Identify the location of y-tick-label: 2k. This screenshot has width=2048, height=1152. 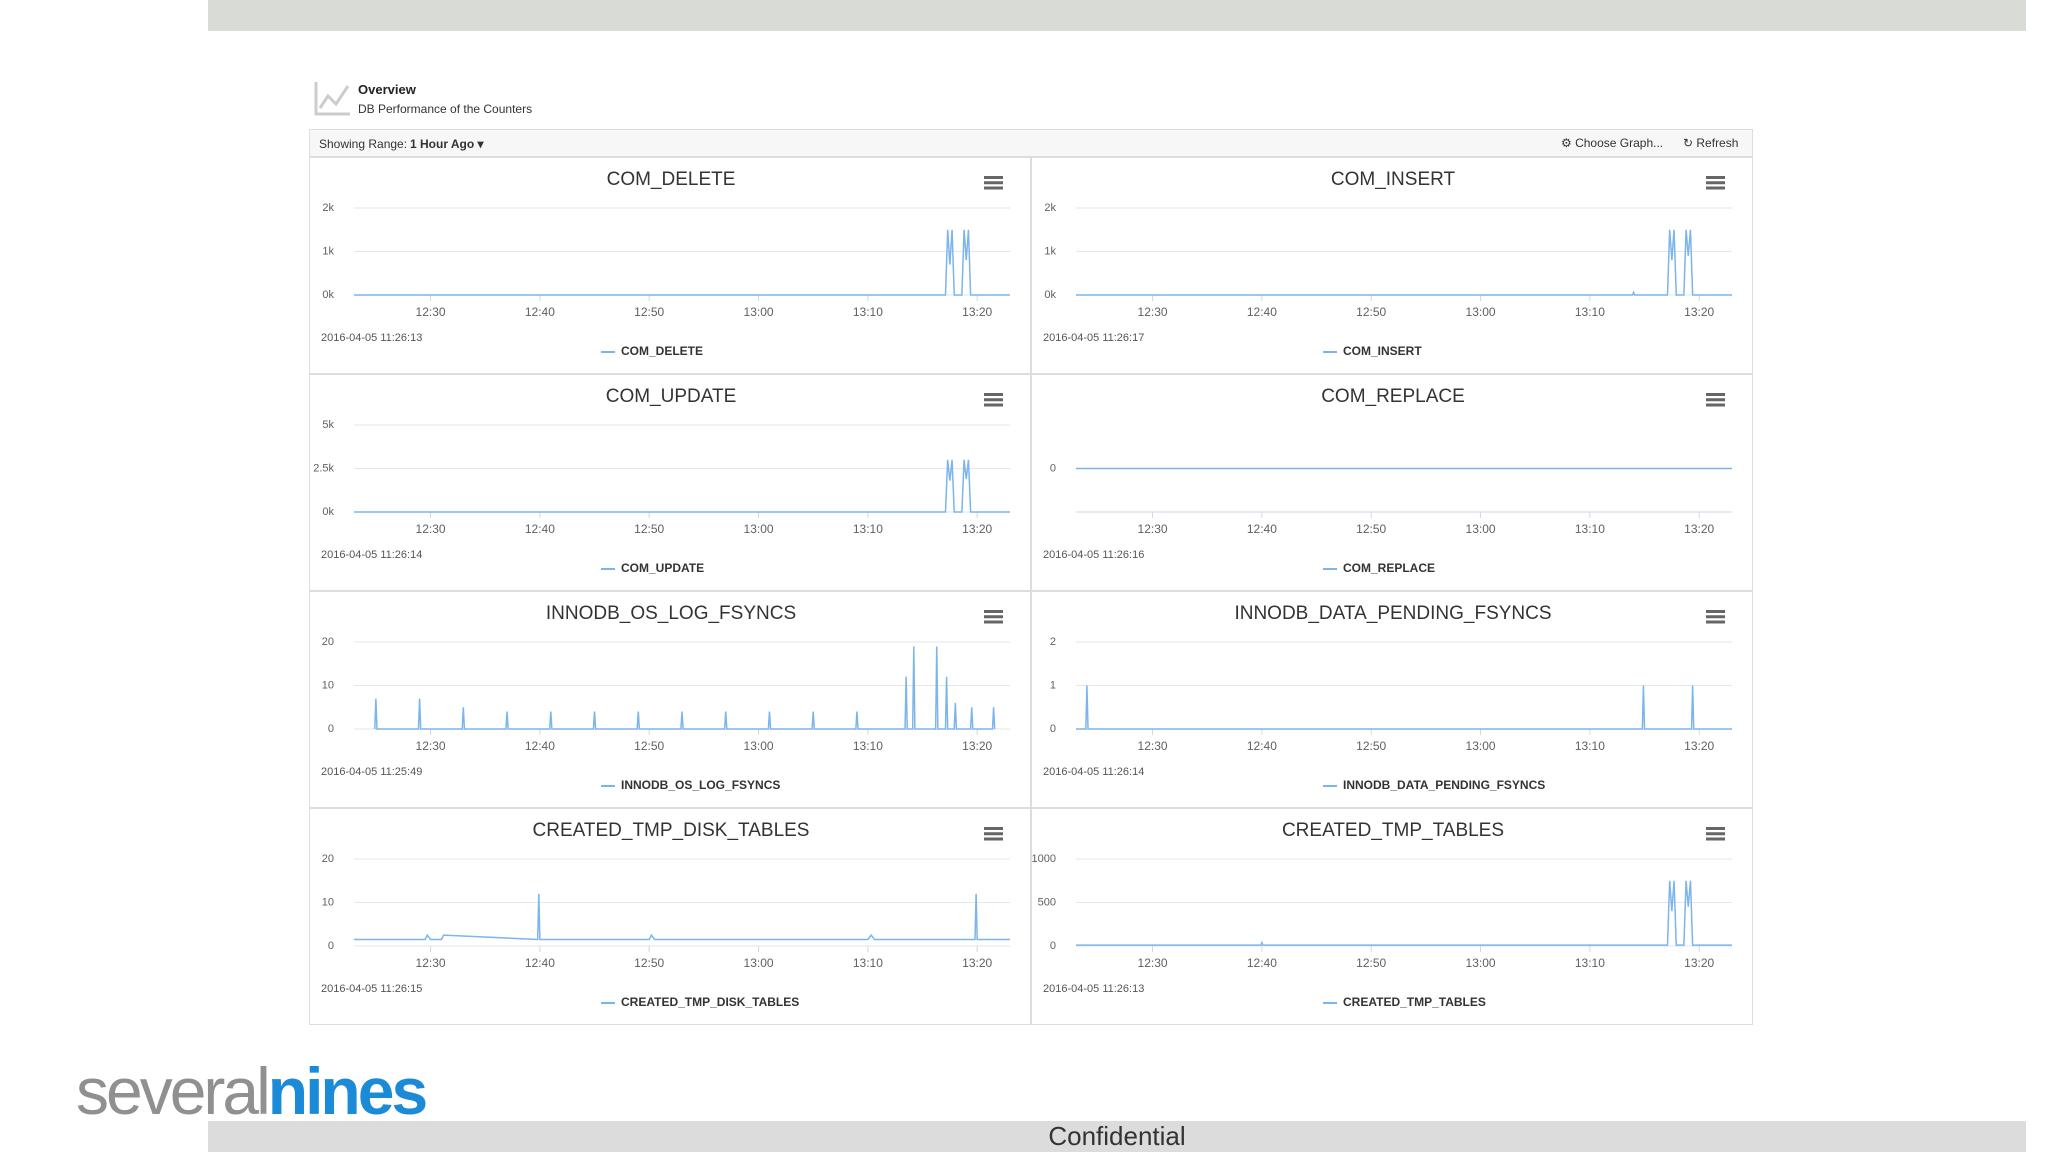
(1050, 208).